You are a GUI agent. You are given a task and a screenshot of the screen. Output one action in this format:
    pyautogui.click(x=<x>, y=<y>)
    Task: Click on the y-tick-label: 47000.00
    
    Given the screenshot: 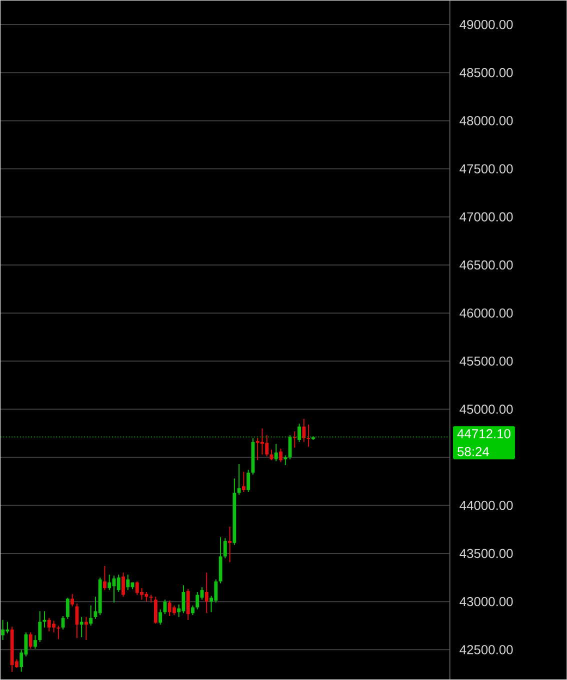 What is the action you would take?
    pyautogui.click(x=486, y=217)
    